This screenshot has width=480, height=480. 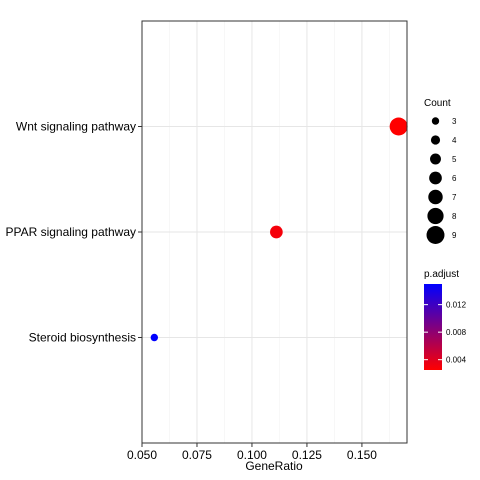 What do you see at coordinates (454, 140) in the screenshot?
I see `count-legend-label: 4` at bounding box center [454, 140].